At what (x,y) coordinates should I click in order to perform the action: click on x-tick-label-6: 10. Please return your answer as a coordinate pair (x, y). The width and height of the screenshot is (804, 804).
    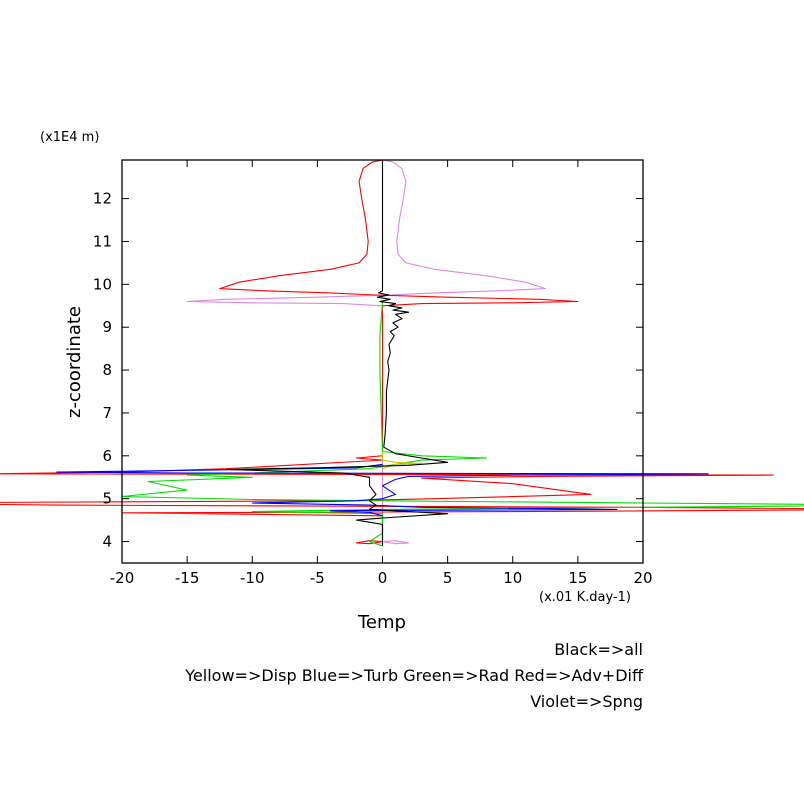
    Looking at the image, I should click on (512, 578).